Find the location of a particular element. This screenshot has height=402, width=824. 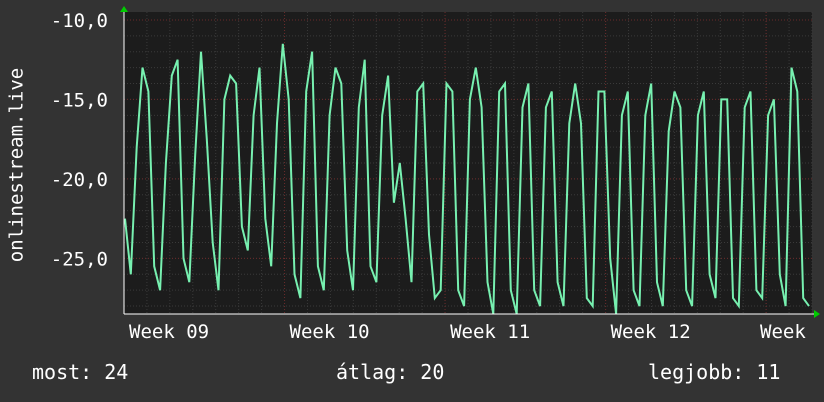

stat-current: most: 24 is located at coordinates (80, 372).